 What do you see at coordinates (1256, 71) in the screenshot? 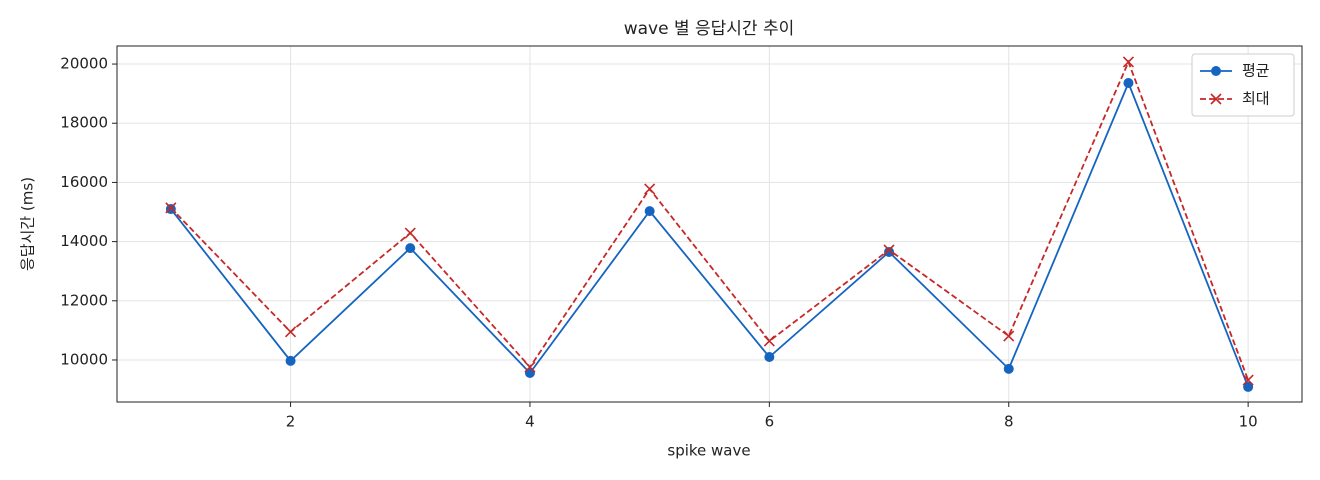
I see `legend-label: 평균` at bounding box center [1256, 71].